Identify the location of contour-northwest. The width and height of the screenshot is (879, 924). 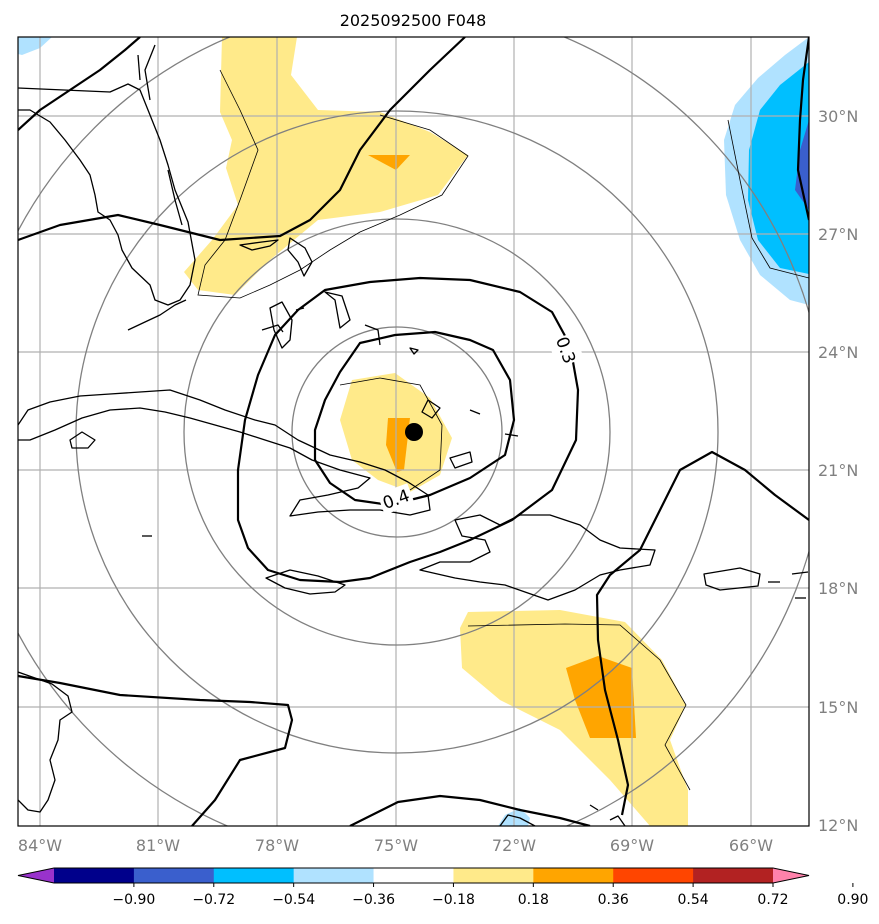
(79, 84).